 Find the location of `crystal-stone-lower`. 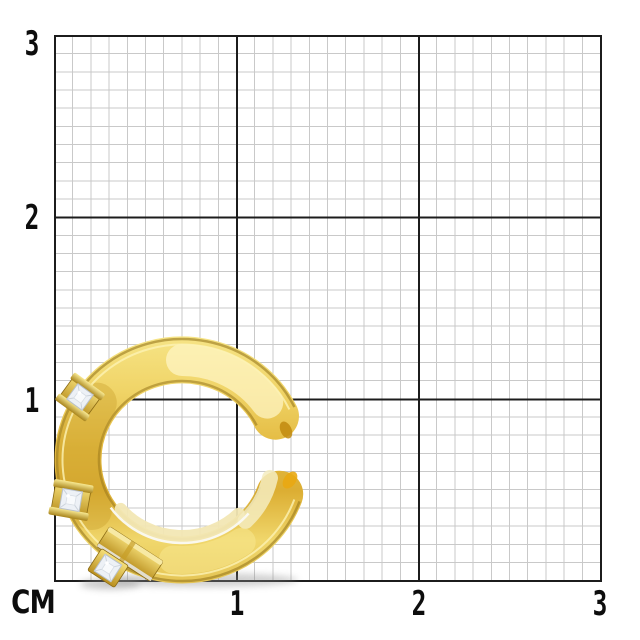

crystal-stone-lower is located at coordinates (108, 568).